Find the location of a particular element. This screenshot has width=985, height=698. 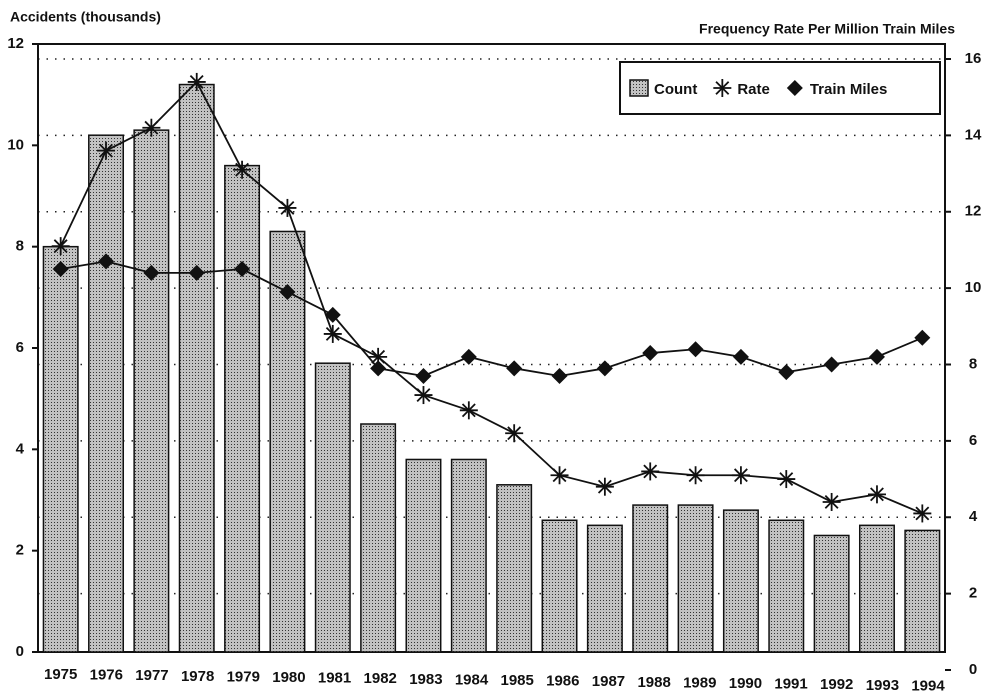

right-axis-title: Frequency Rate Per Million Train Miles is located at coordinates (827, 29).